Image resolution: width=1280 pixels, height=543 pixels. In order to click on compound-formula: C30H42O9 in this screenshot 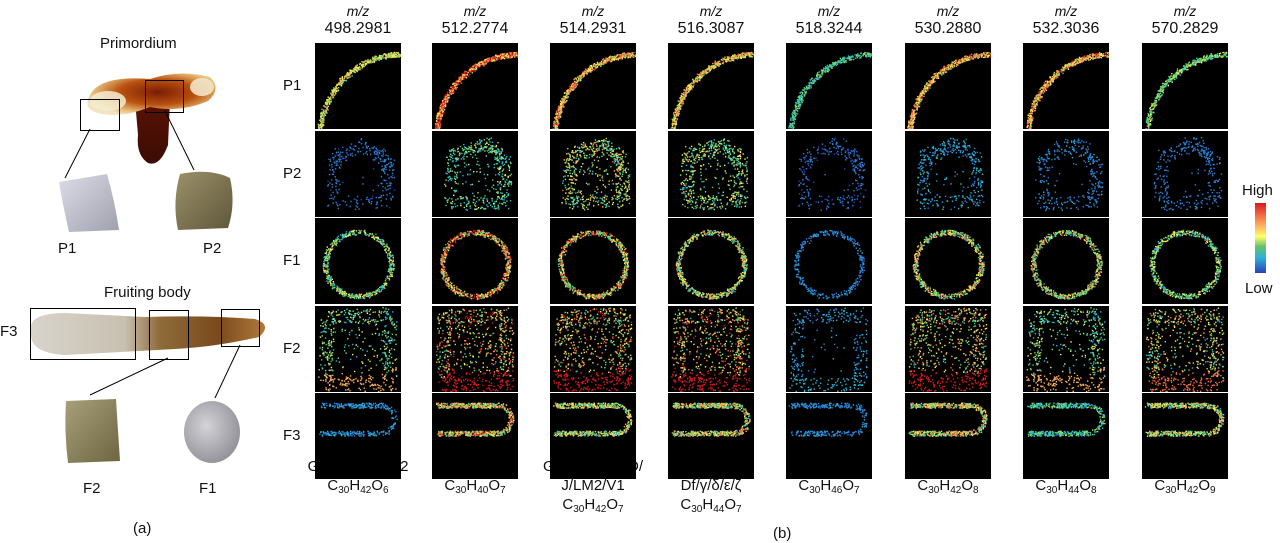, I will do `click(1185, 486)`.